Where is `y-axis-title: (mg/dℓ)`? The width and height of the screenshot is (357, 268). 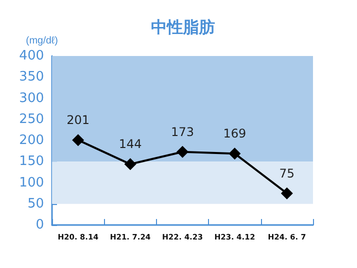 y-axis-title: (mg/dℓ) is located at coordinates (42, 41).